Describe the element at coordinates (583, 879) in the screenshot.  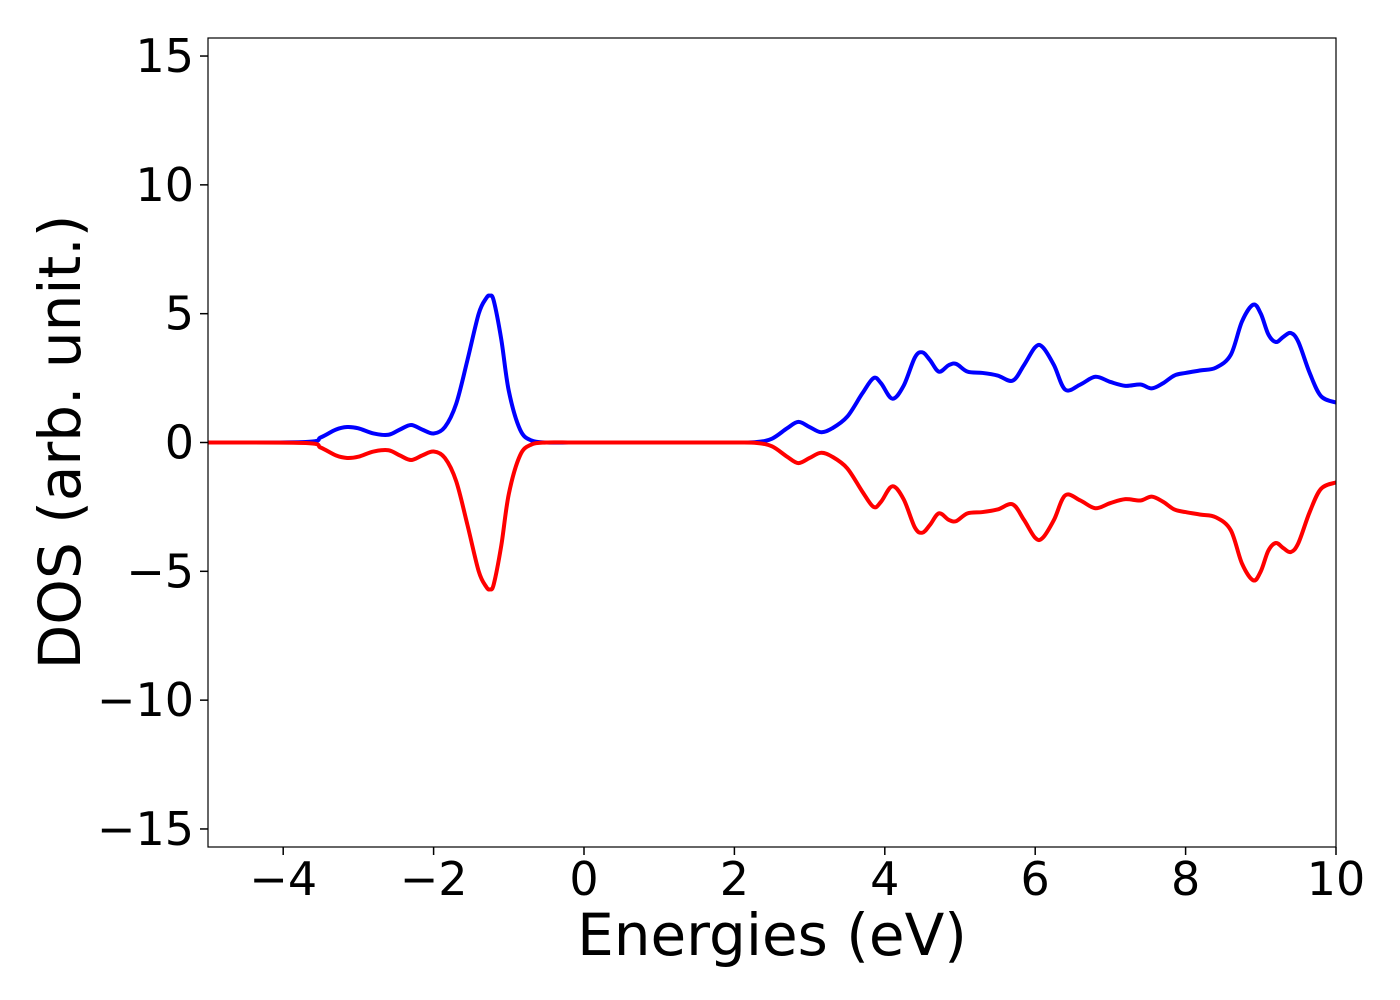
I see `x-tick-label: 0` at that location.